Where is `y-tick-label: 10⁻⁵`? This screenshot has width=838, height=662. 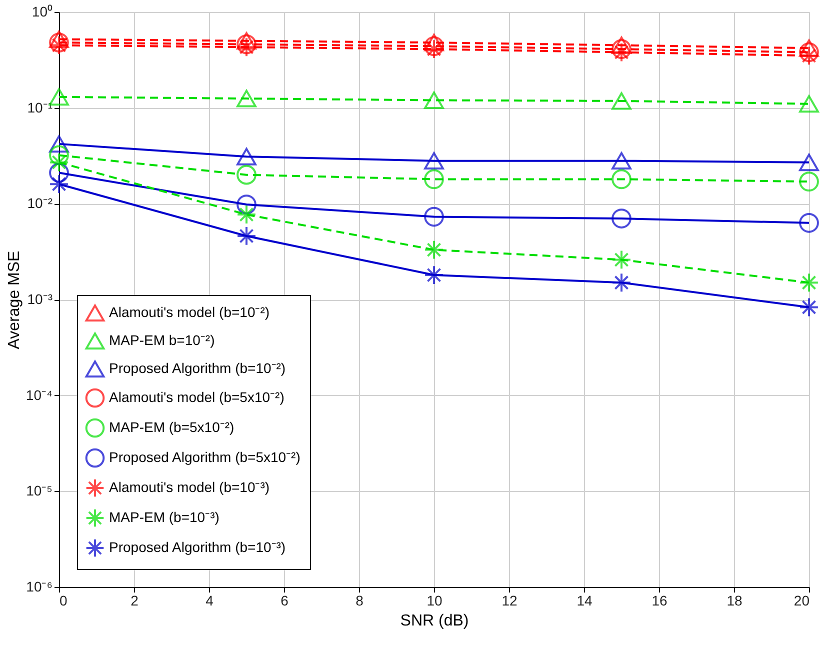 y-tick-label: 10⁻⁵ is located at coordinates (39, 490).